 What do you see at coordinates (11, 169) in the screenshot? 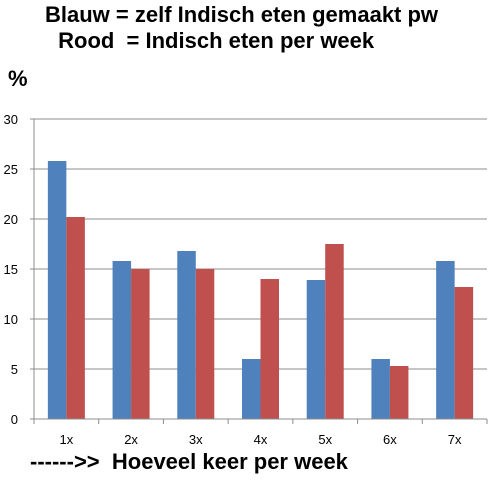
I see `y-tick-label: 25` at bounding box center [11, 169].